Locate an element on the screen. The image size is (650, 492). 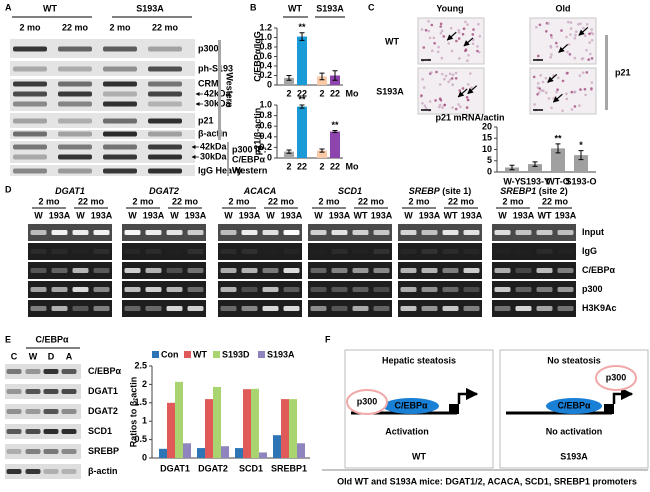
panel-letter: E is located at coordinates (8, 339).